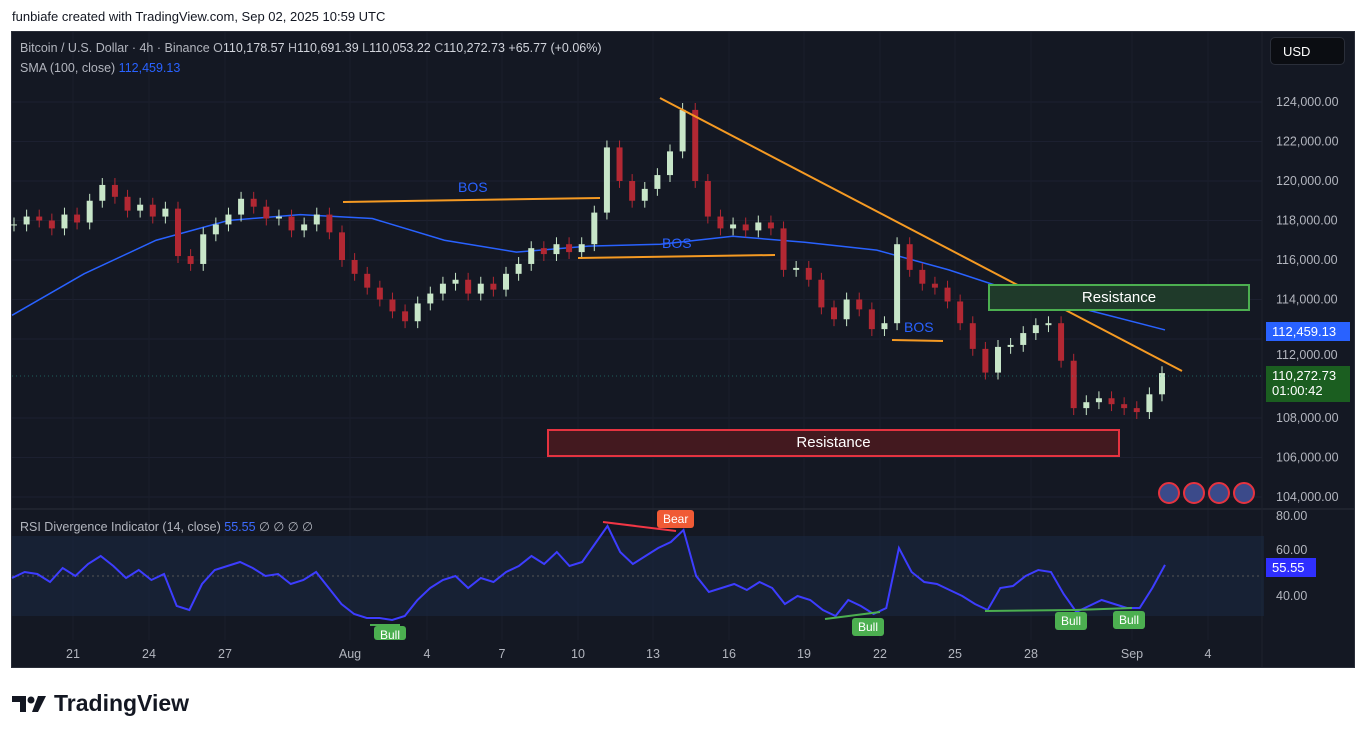  I want to click on bos-label-2: BOS, so click(677, 243).